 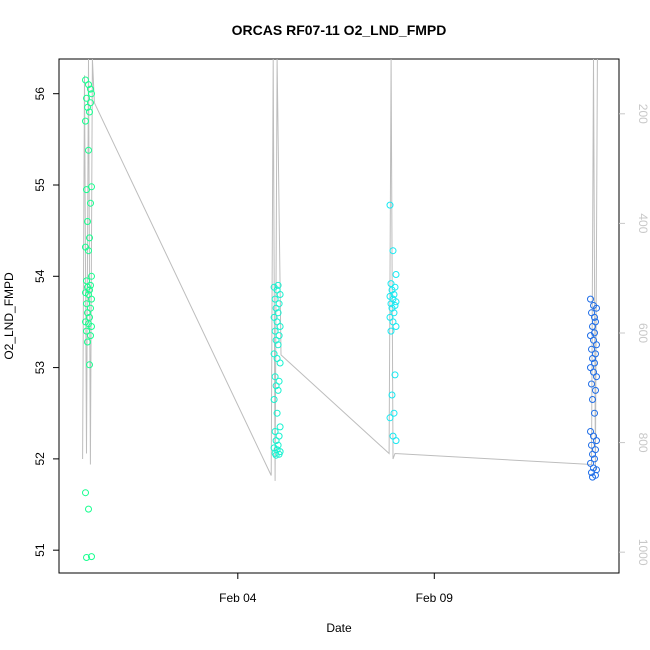 What do you see at coordinates (40, 185) in the screenshot?
I see `y-axis-tick-label: 55` at bounding box center [40, 185].